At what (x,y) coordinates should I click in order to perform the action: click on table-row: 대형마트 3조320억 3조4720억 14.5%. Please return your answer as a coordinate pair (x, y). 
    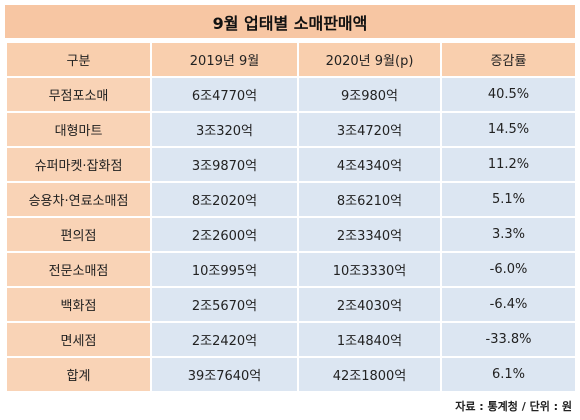
    Looking at the image, I should click on (291, 129).